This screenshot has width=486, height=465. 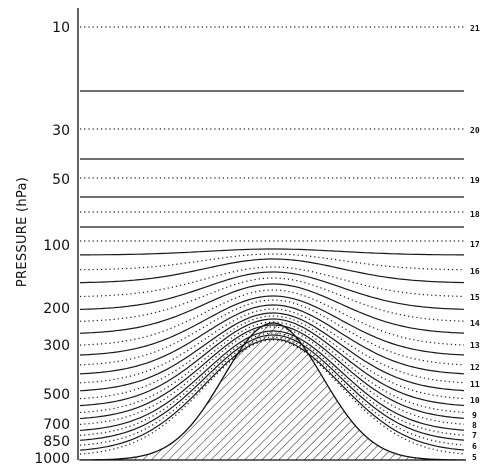 What do you see at coordinates (56, 346) in the screenshot?
I see `tick-label-300: 300` at bounding box center [56, 346].